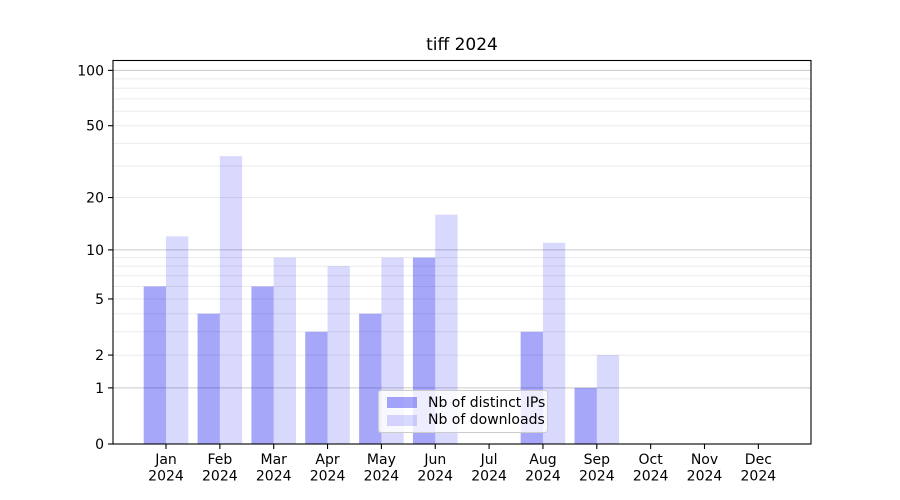  Describe the element at coordinates (273, 460) in the screenshot. I see `x-tick-label-month-mar-2024: Mar` at that location.